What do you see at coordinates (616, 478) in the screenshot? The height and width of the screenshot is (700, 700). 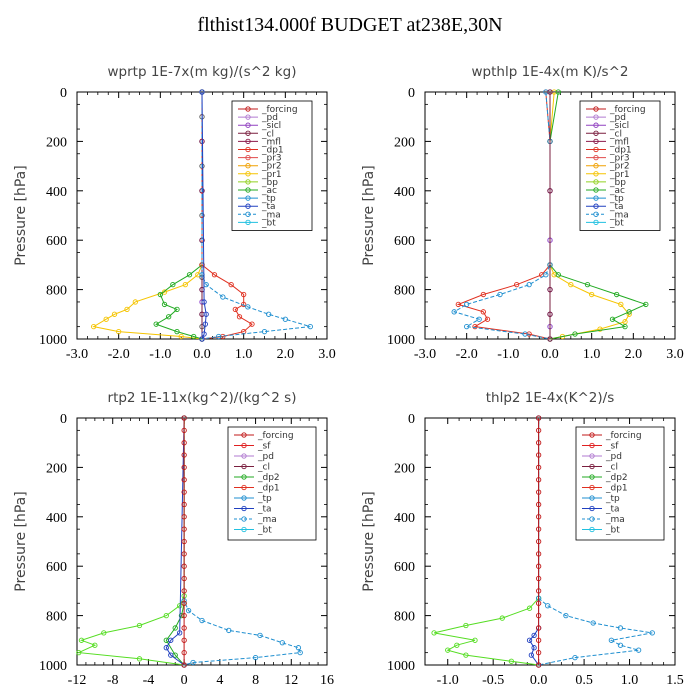 I see `legend-label: _dp2` at bounding box center [616, 478].